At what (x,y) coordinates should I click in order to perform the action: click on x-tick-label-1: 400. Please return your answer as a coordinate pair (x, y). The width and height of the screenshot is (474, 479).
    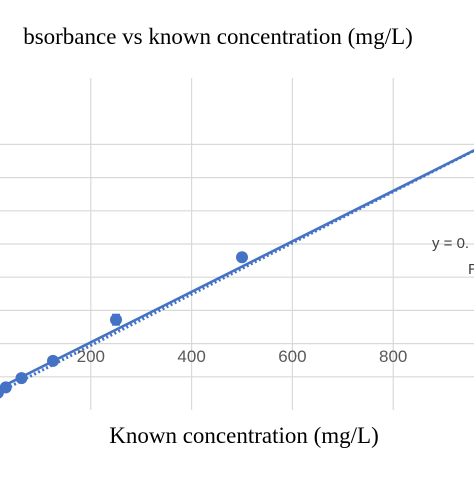
    Looking at the image, I should click on (191, 356).